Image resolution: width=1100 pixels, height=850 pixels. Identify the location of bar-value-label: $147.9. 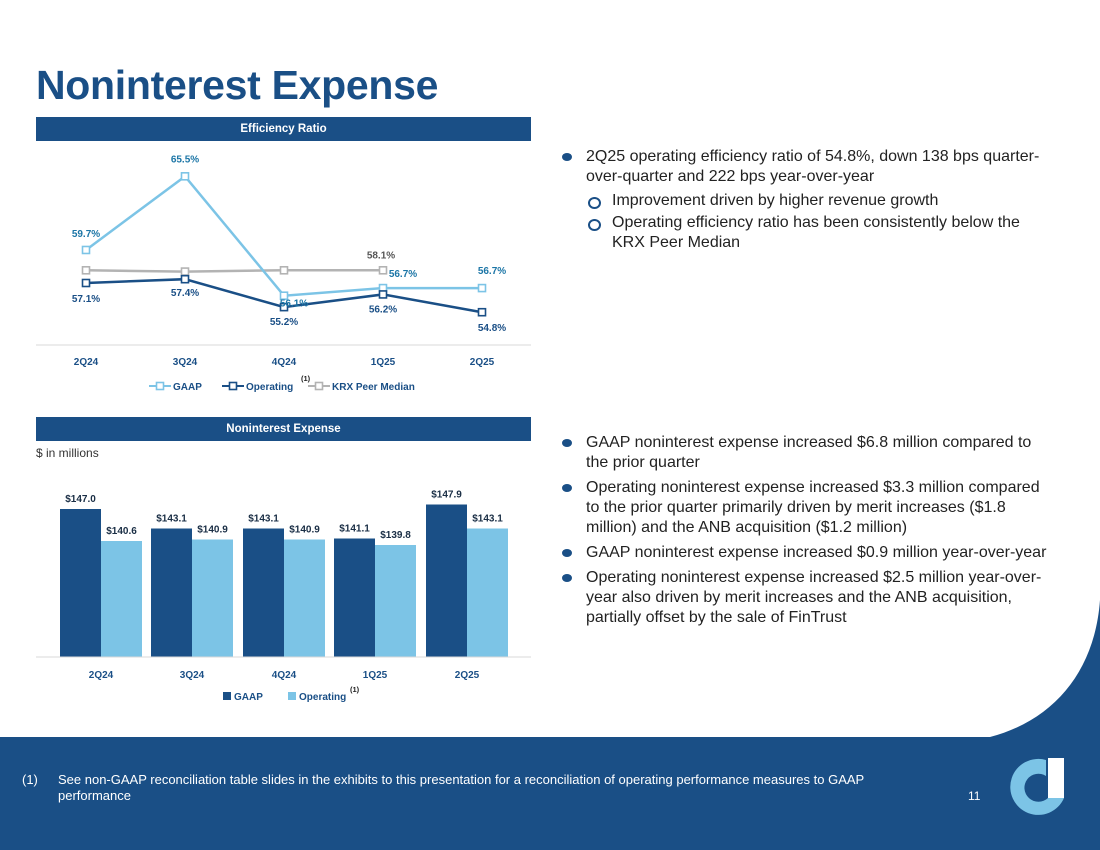
(446, 495).